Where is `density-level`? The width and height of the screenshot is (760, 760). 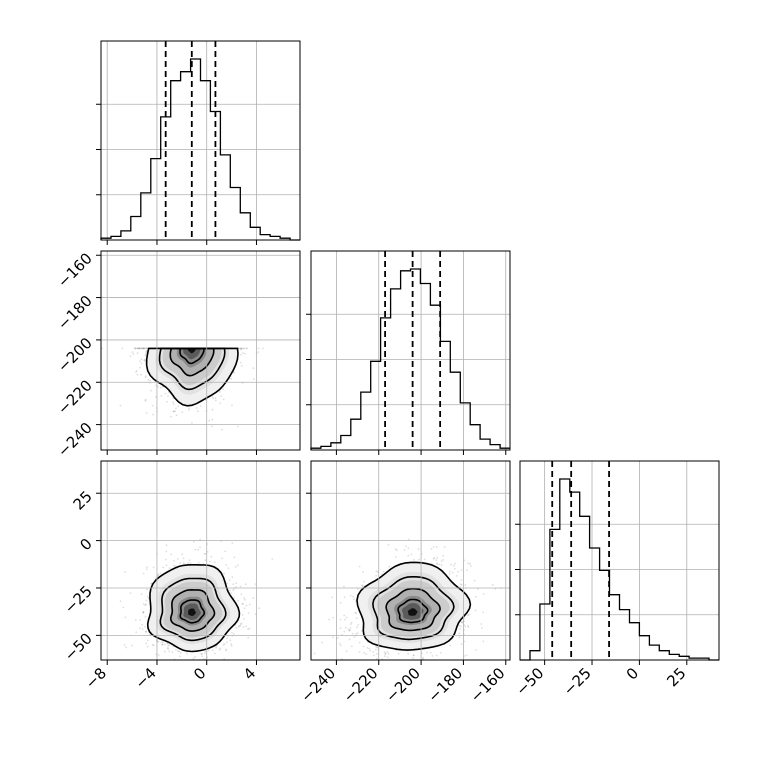
density-level is located at coordinates (412, 612).